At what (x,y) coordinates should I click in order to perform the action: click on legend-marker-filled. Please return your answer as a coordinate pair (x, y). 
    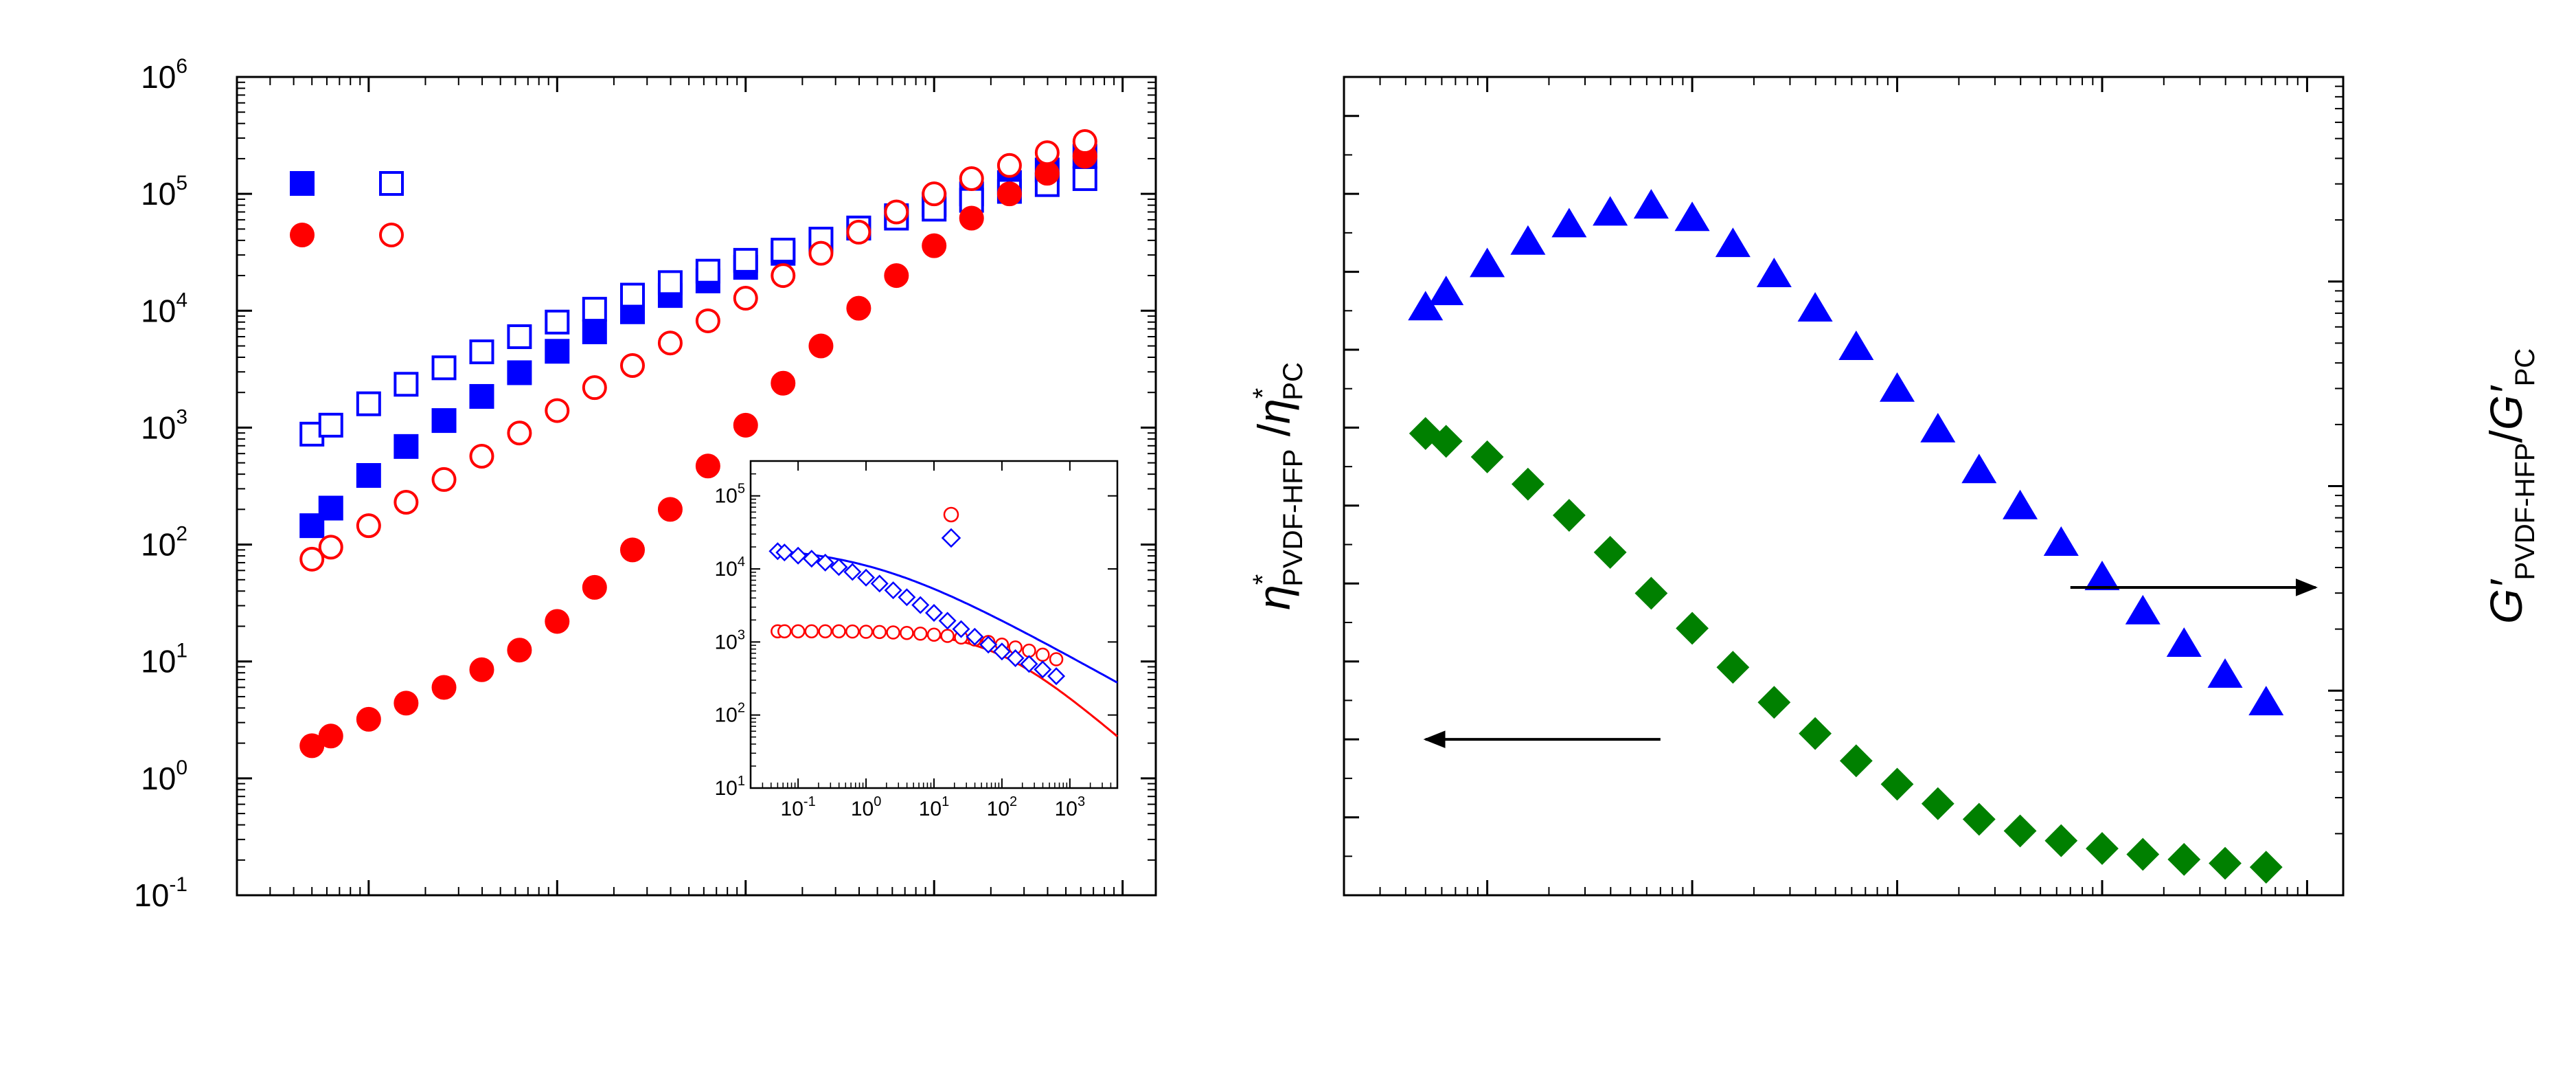
    Looking at the image, I should click on (302, 235).